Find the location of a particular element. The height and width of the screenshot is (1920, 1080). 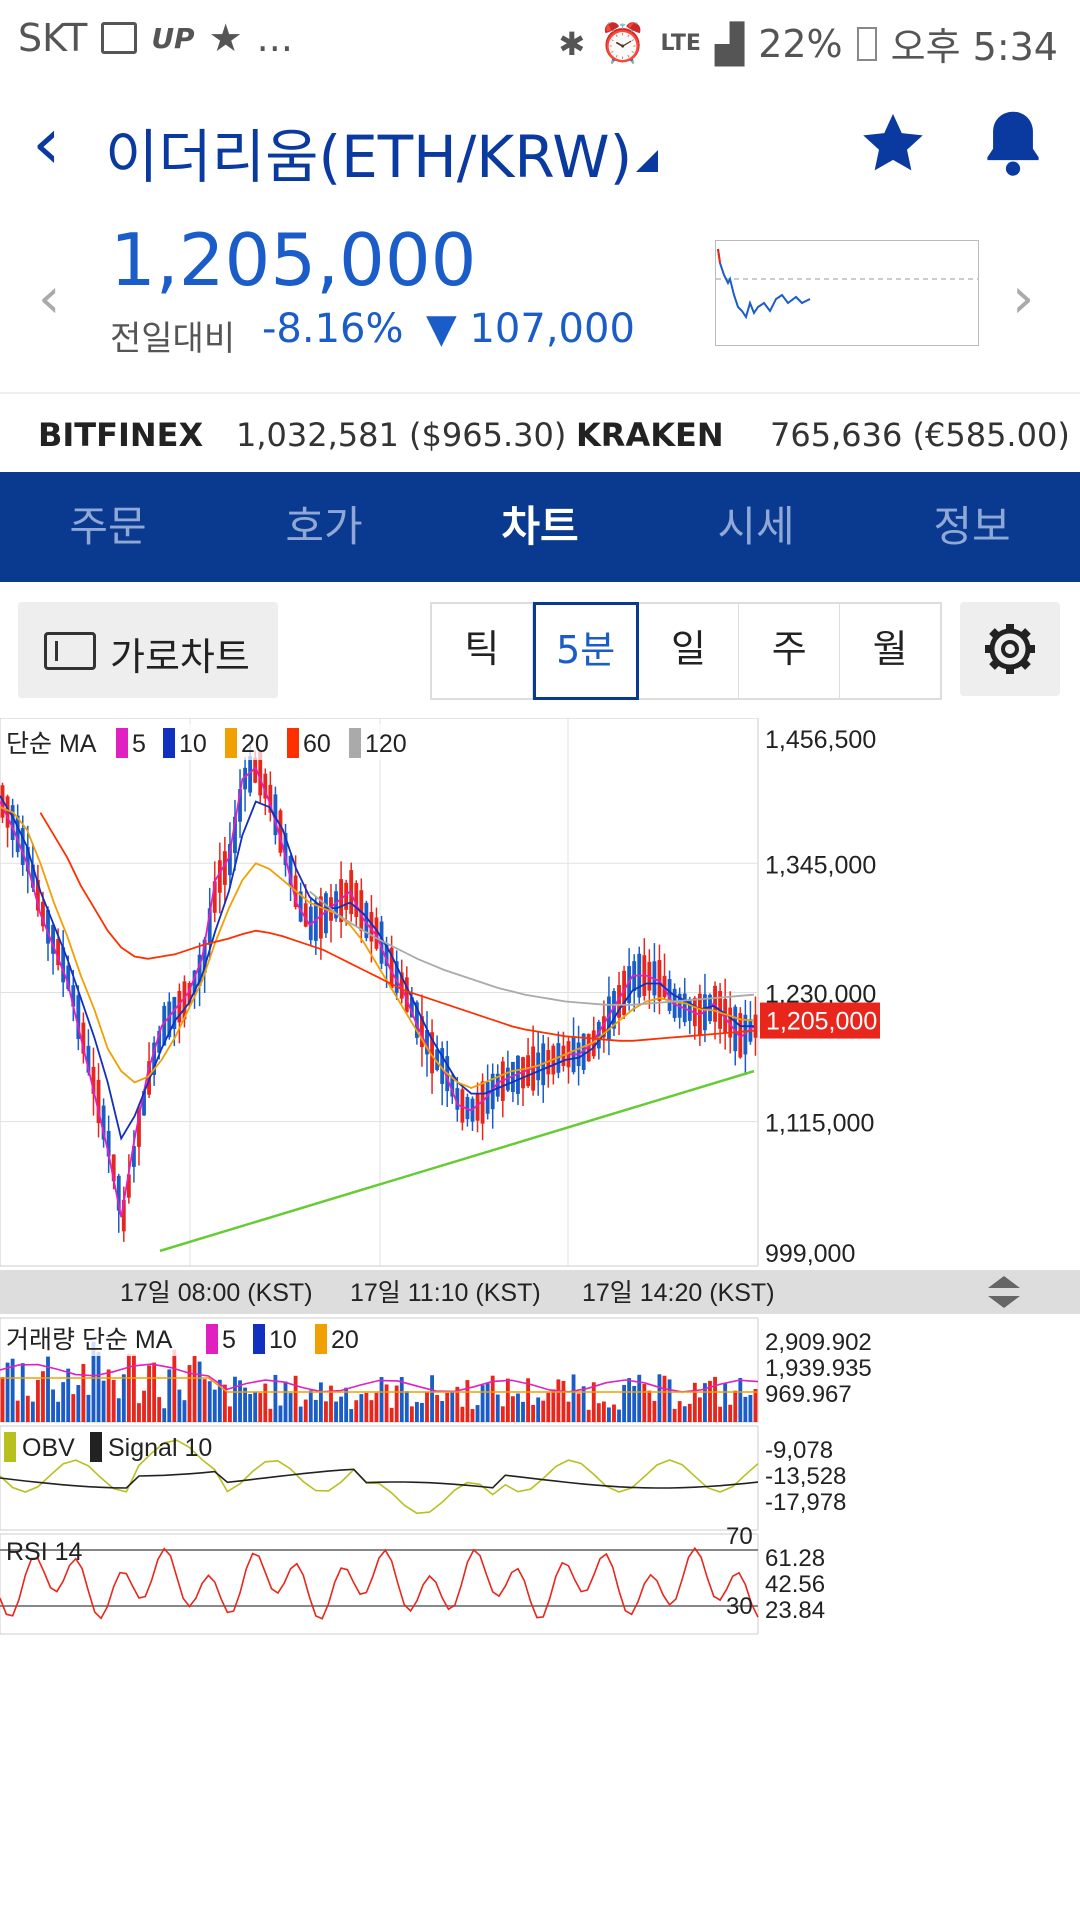

status-bar: SKT UP ★ ... ✱ ⏰ LTE ▟ 22% 오후 5:34 is located at coordinates (540, 39).